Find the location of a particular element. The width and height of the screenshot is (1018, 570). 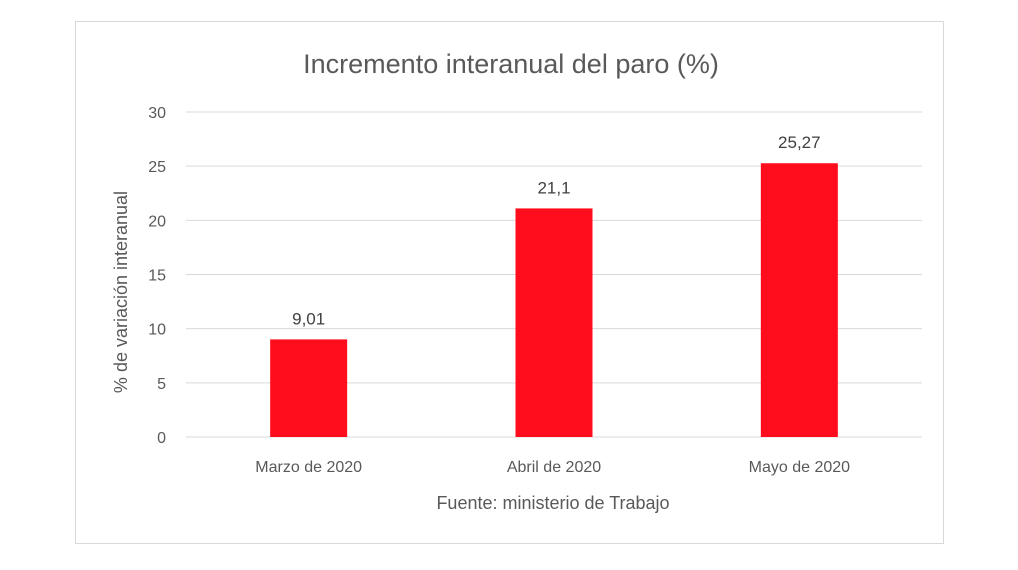

y-tick-label: 30 is located at coordinates (157, 113).